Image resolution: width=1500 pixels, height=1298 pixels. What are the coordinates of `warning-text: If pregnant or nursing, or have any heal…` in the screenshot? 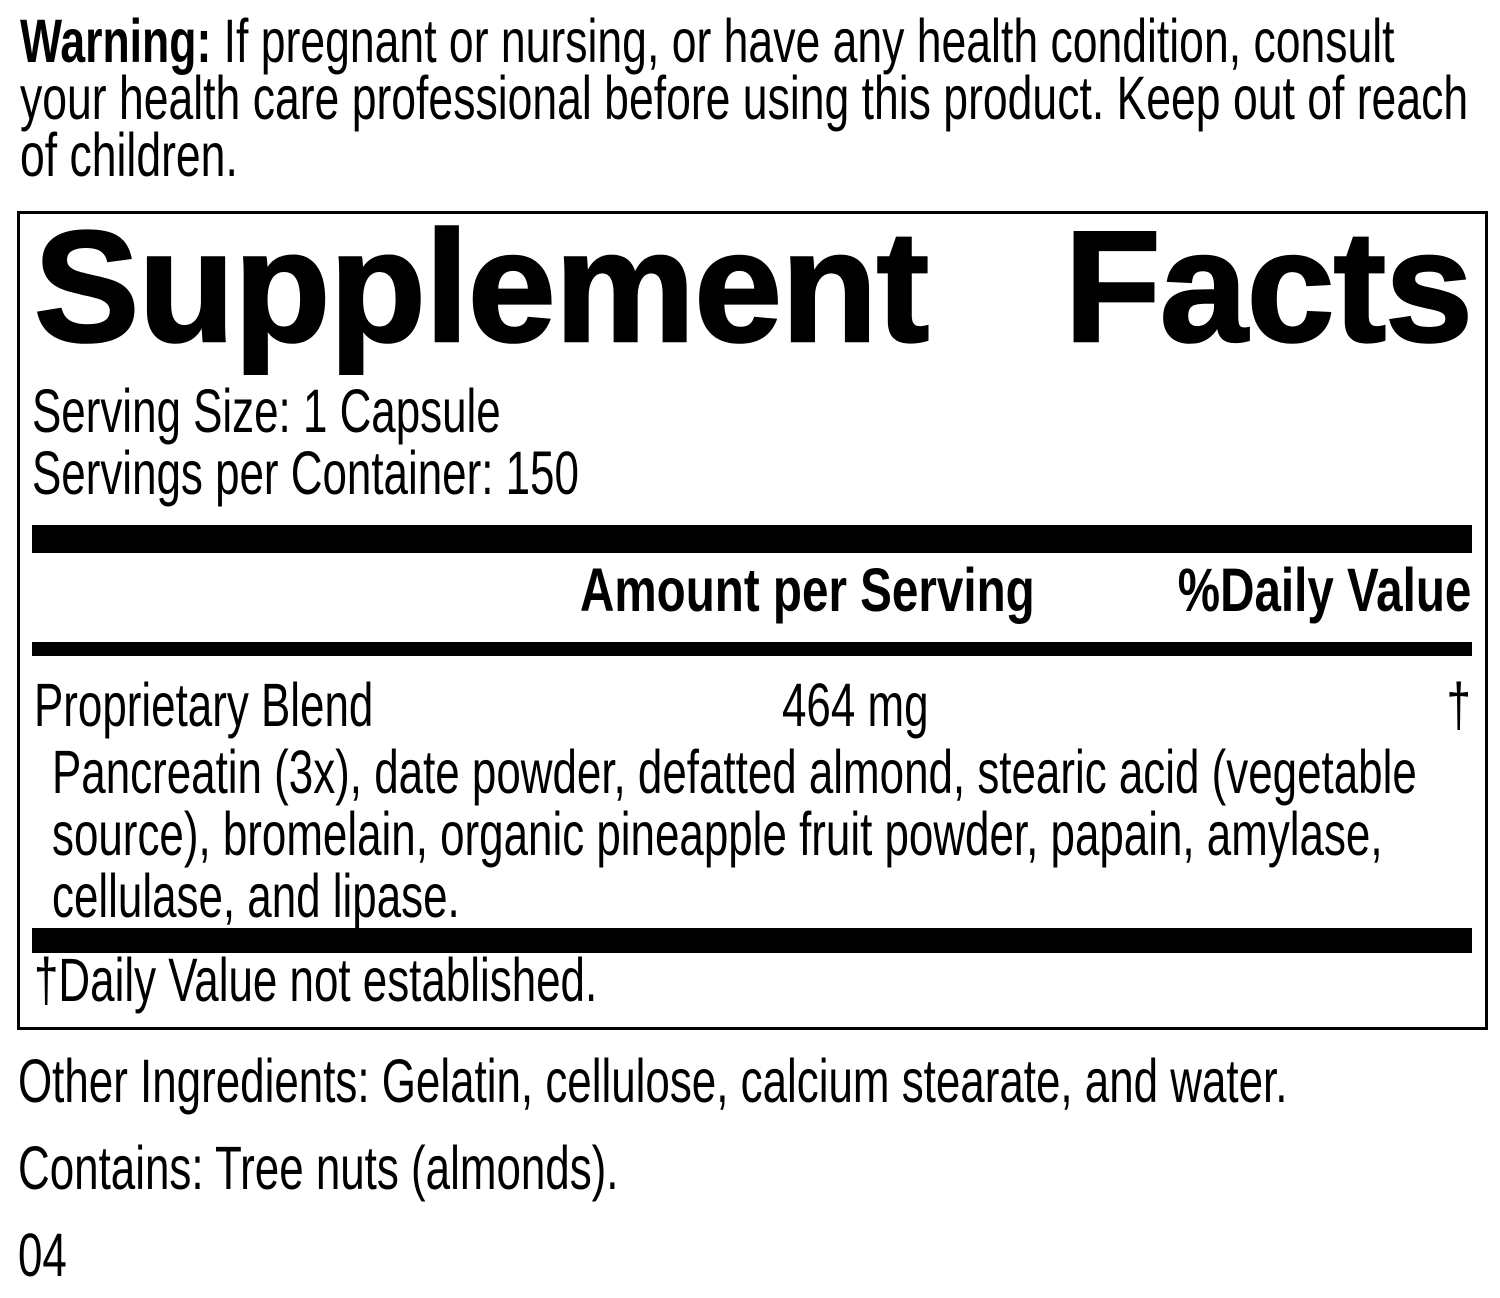 It's located at (744, 98).